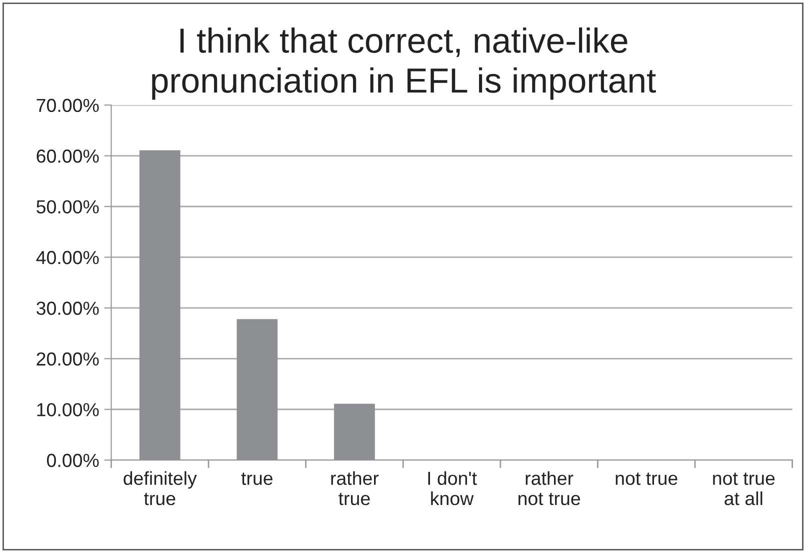 The width and height of the screenshot is (806, 553). I want to click on y-tick-label: 10.00%, so click(68, 409).